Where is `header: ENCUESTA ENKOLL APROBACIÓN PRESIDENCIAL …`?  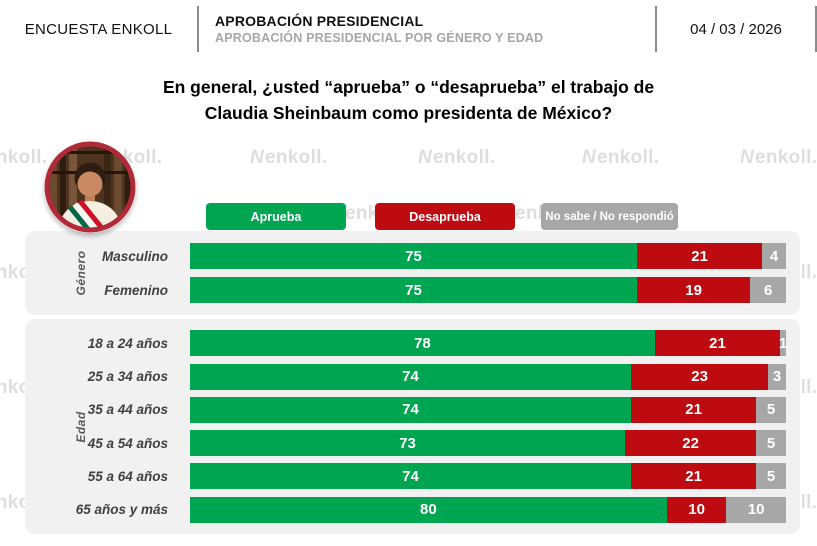 header: ENCUESTA ENKOLL APROBACIÓN PRESIDENCIAL … is located at coordinates (408, 29).